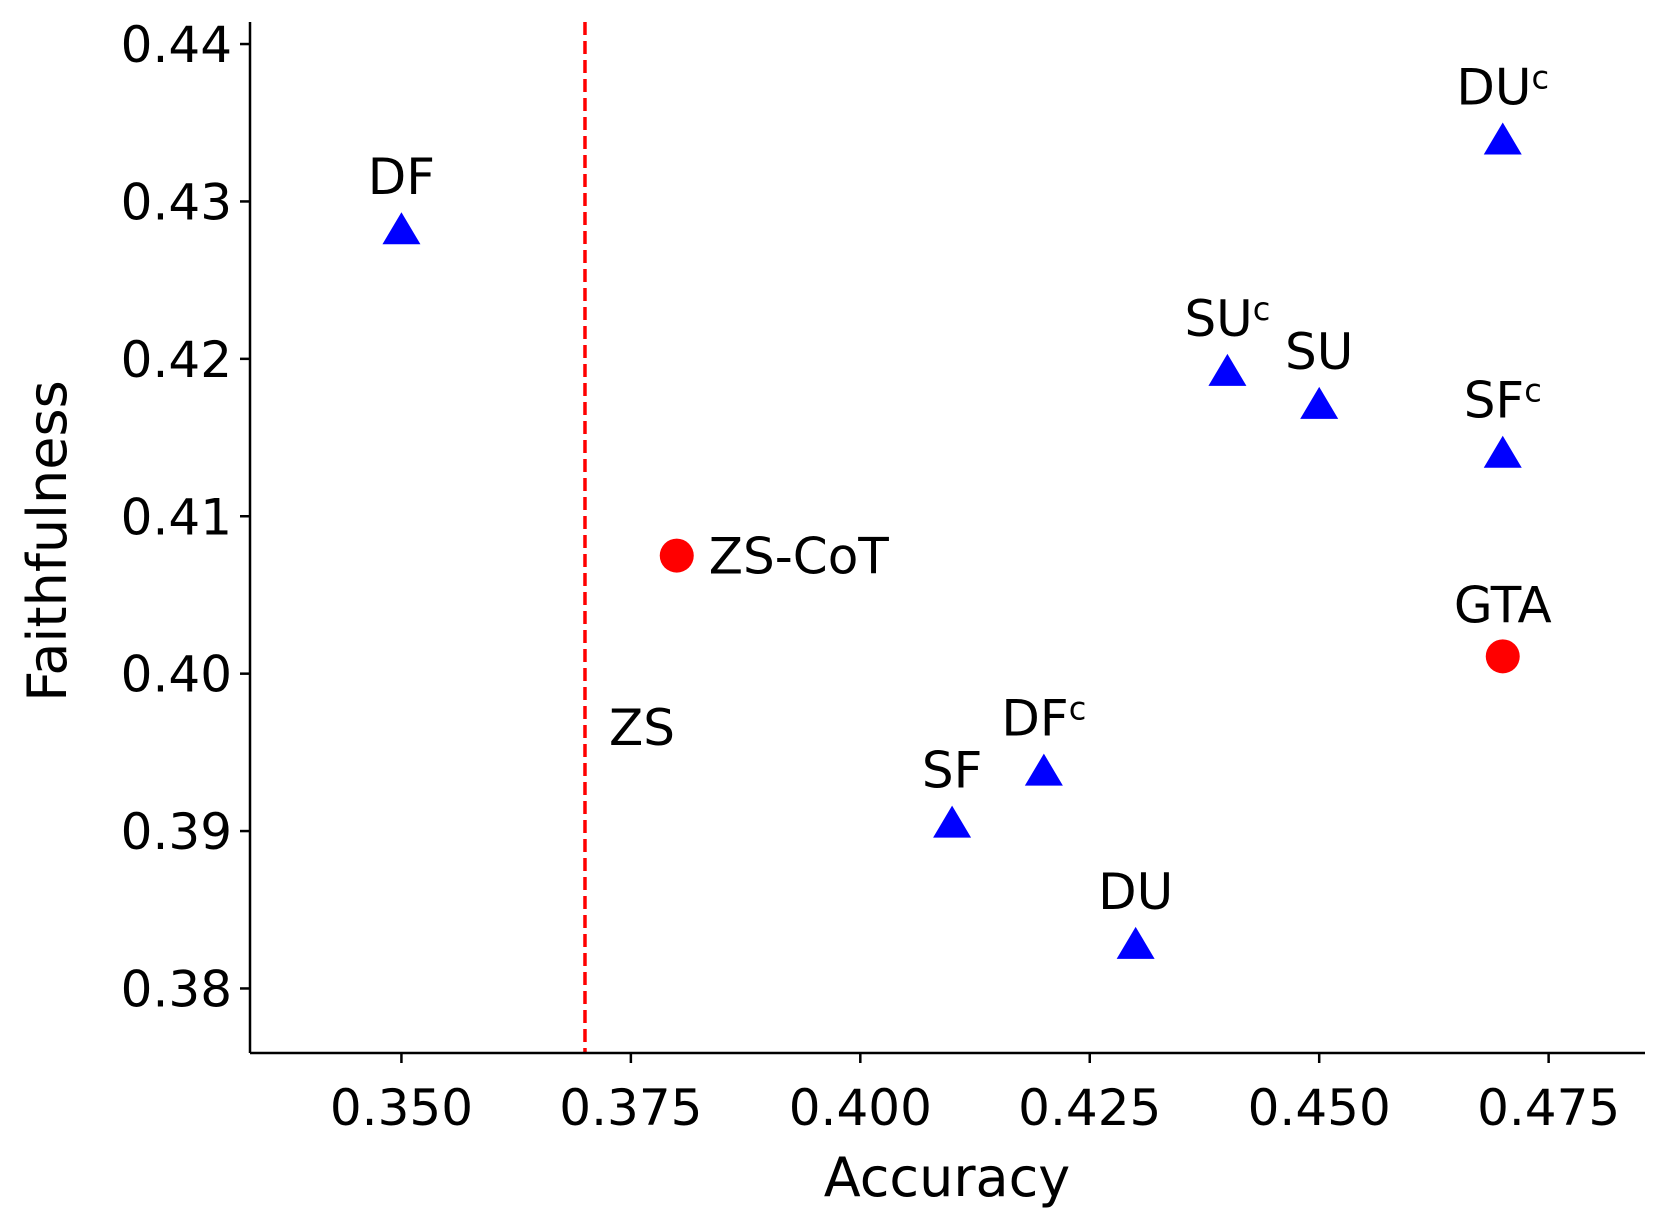 Image resolution: width=1661 pixels, height=1224 pixels. I want to click on point-du-c, so click(1502, 138).